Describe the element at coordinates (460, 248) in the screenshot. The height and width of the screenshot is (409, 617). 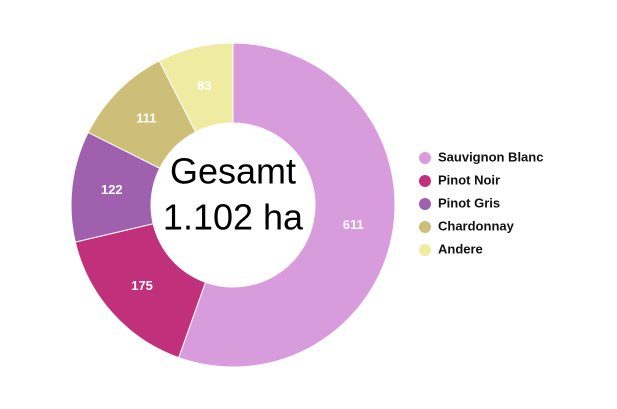
I see `legend-label: Andere` at that location.